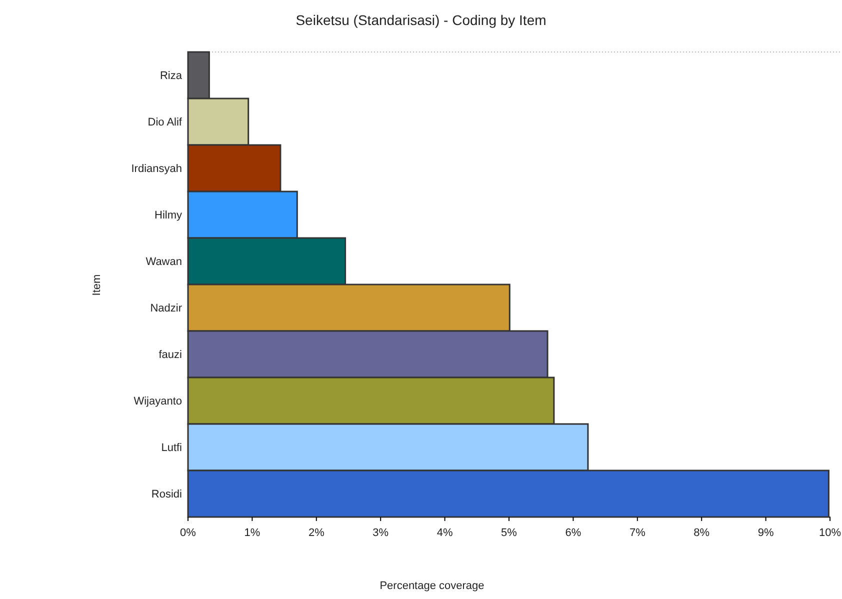 The image size is (842, 599). I want to click on x-tick-label: 9%, so click(766, 533).